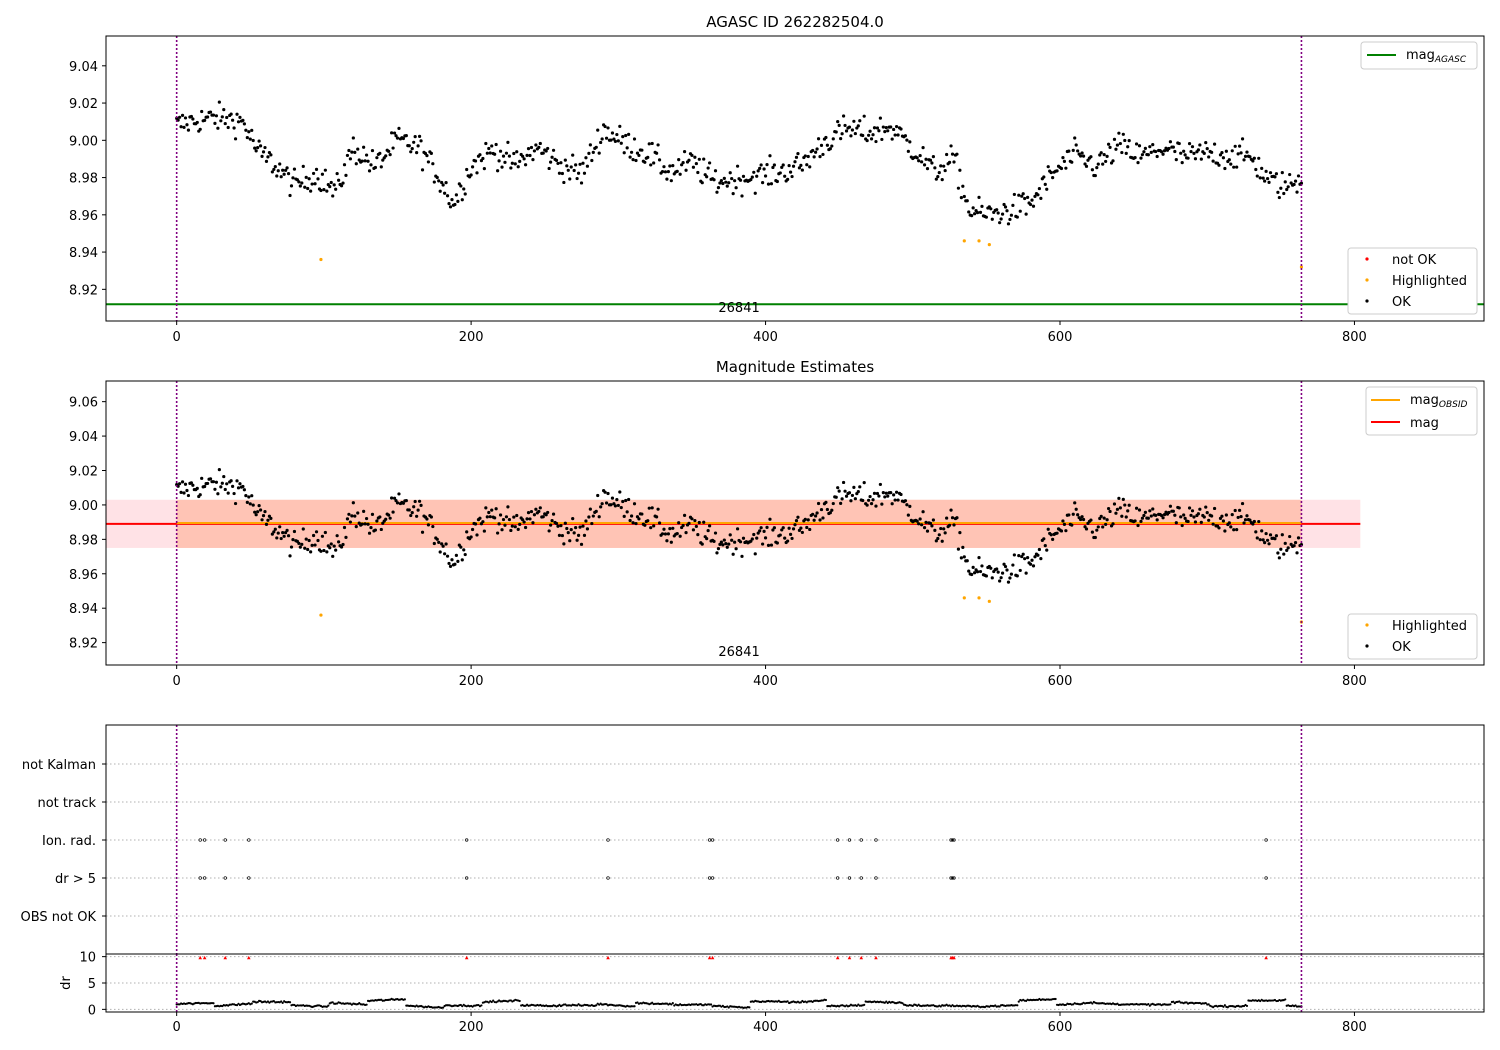 The image size is (1500, 1050). Describe the element at coordinates (838, 878) in the screenshot. I see `flag-point` at that location.